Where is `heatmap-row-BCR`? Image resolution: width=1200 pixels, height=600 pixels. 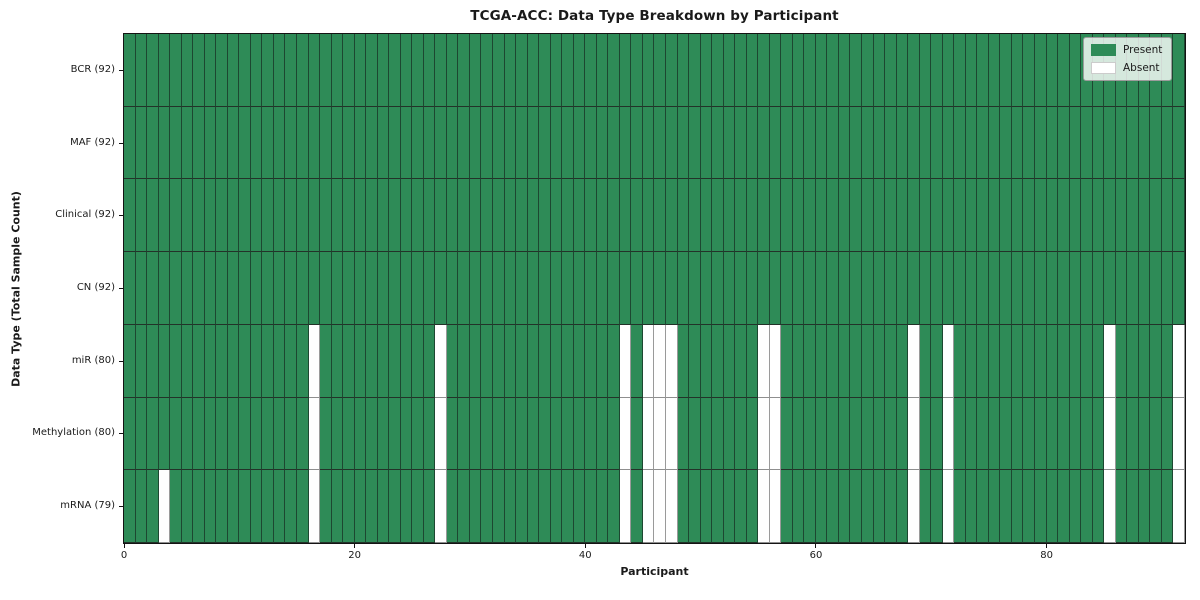 heatmap-row-BCR is located at coordinates (654, 70).